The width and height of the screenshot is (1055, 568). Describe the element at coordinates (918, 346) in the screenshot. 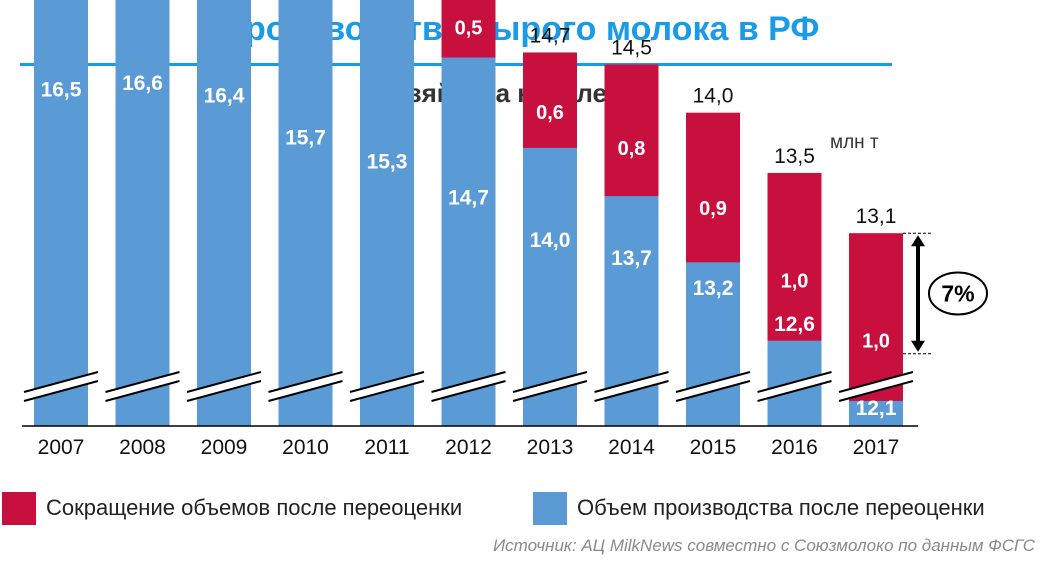

I see `annotation-arrow-down` at that location.